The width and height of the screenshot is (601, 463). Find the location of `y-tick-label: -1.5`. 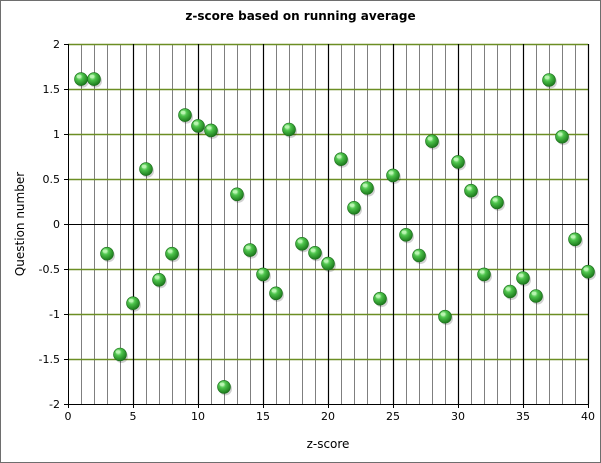

y-tick-label: -1.5 is located at coordinates (49, 359).